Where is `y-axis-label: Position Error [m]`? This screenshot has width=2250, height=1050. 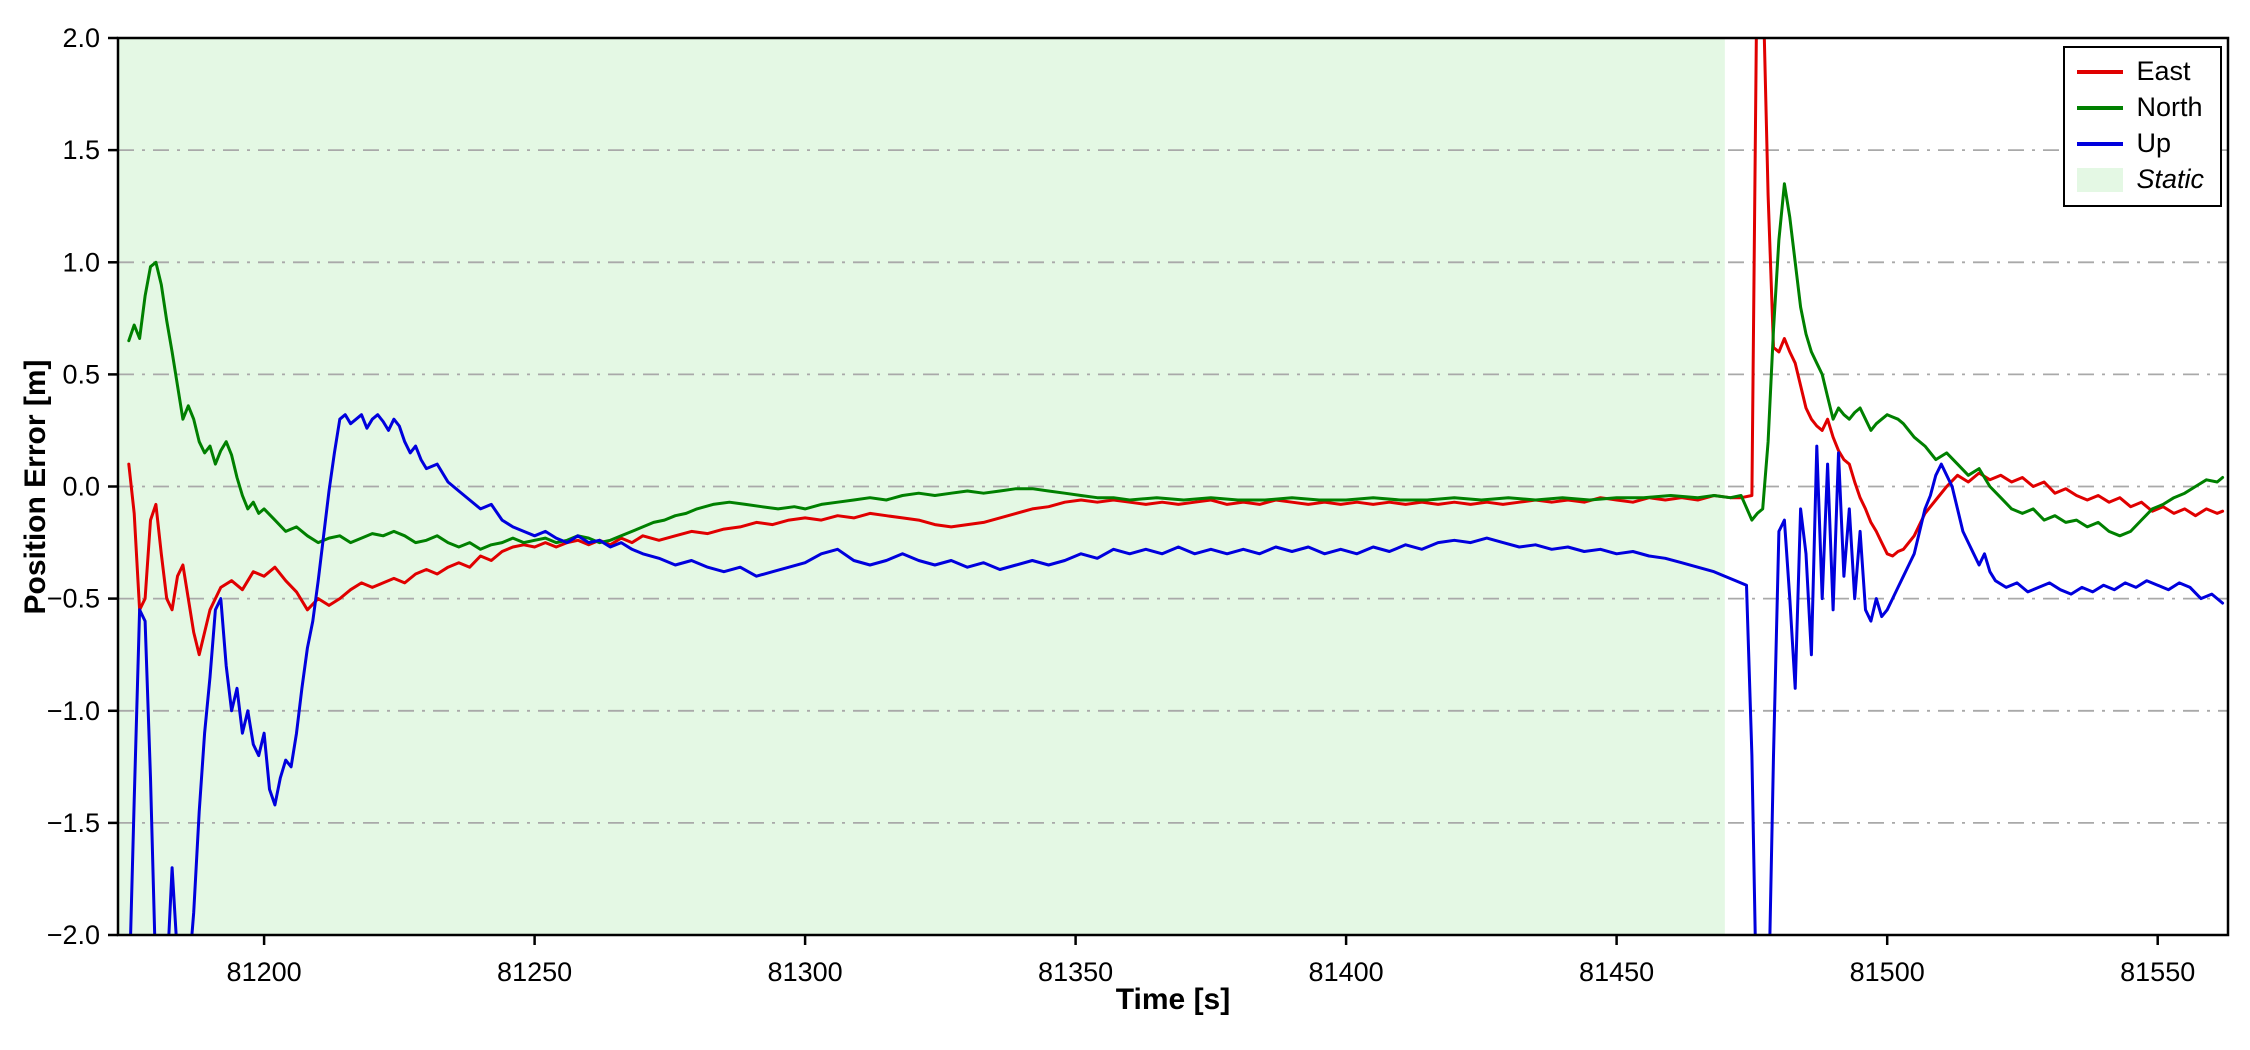
y-axis-label: Position Error [m] is located at coordinates (35, 487).